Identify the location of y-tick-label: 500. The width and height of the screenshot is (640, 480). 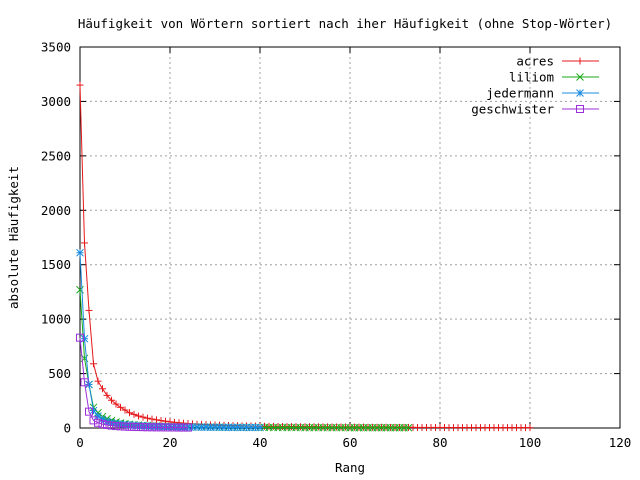
(59, 373).